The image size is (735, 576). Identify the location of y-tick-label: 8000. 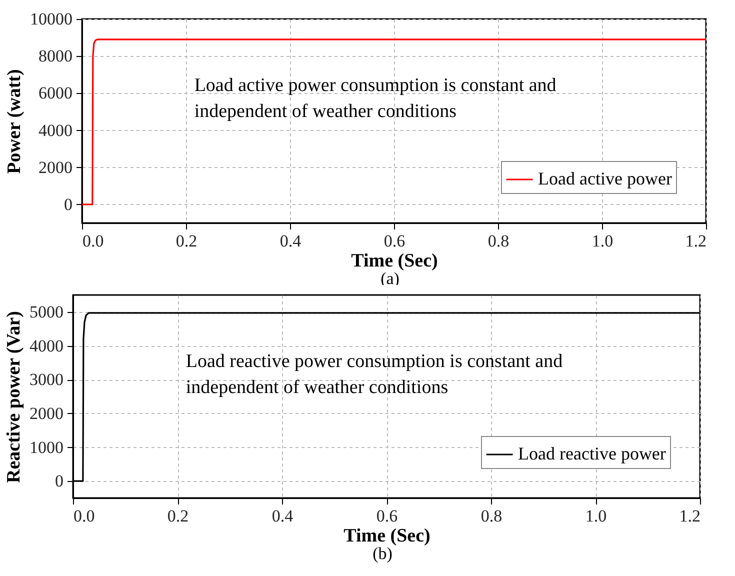
(55, 56).